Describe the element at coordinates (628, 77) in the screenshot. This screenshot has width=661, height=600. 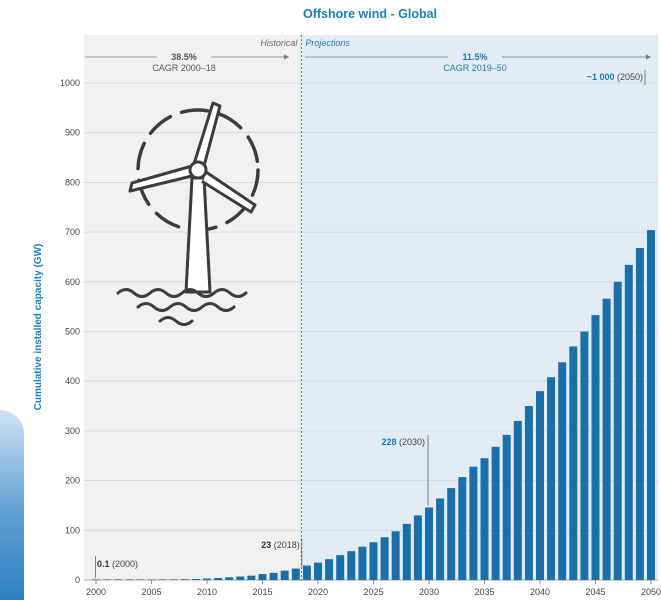
I see `annotation-year: (2050)` at that location.